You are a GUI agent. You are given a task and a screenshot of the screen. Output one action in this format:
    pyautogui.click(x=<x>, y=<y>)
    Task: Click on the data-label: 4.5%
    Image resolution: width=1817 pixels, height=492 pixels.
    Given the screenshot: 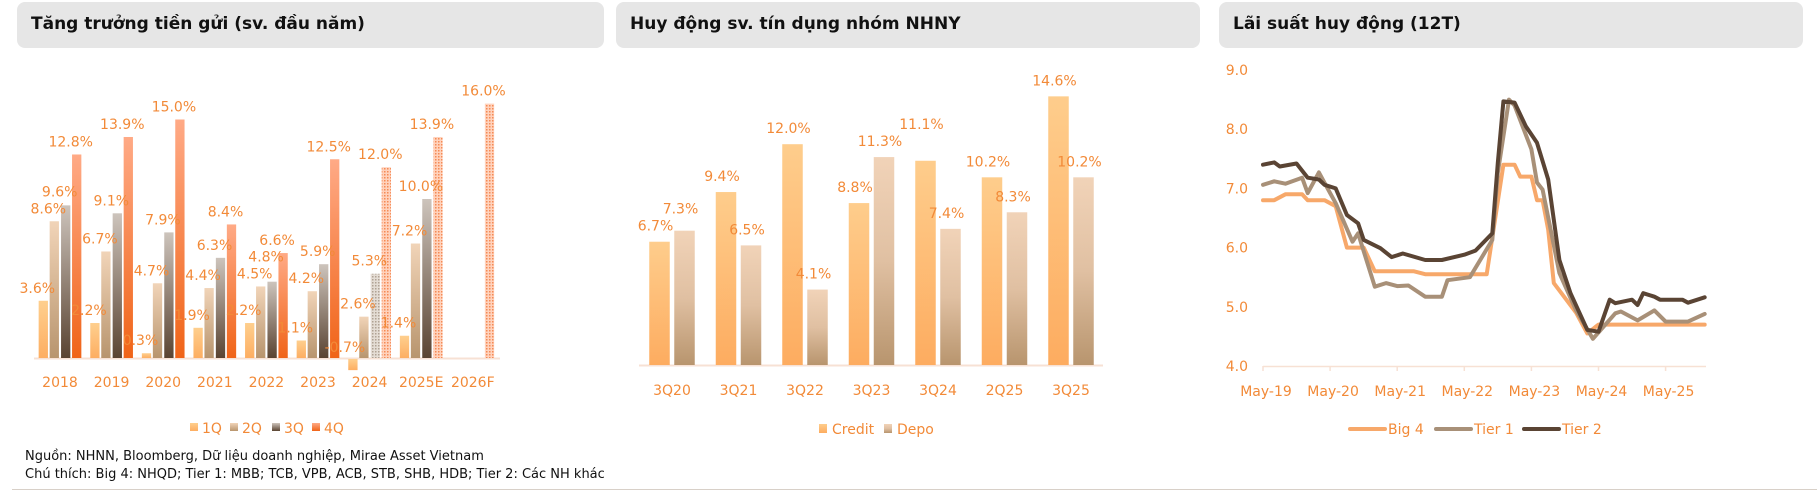 What is the action you would take?
    pyautogui.click(x=255, y=274)
    